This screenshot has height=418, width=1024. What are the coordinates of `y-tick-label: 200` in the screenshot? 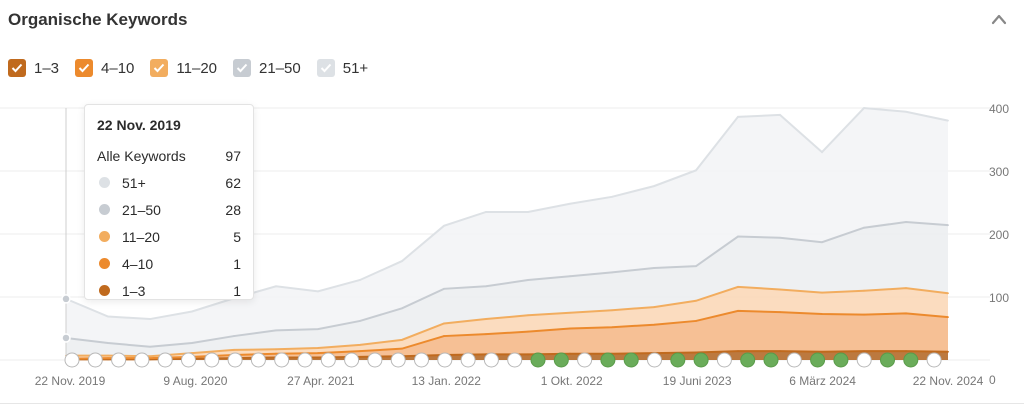 It's located at (999, 235).